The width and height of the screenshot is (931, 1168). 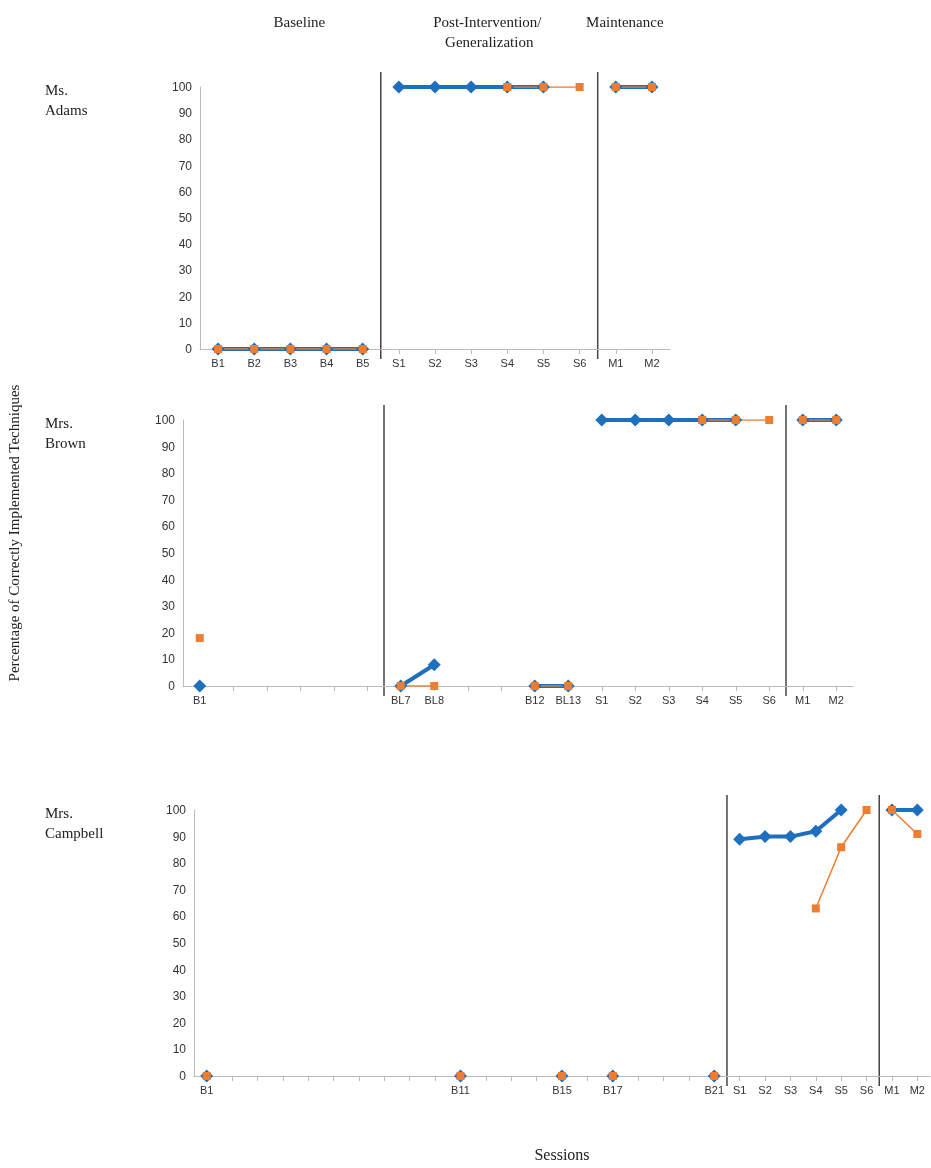 What do you see at coordinates (326, 362) in the screenshot?
I see `x-tick-label: B4` at bounding box center [326, 362].